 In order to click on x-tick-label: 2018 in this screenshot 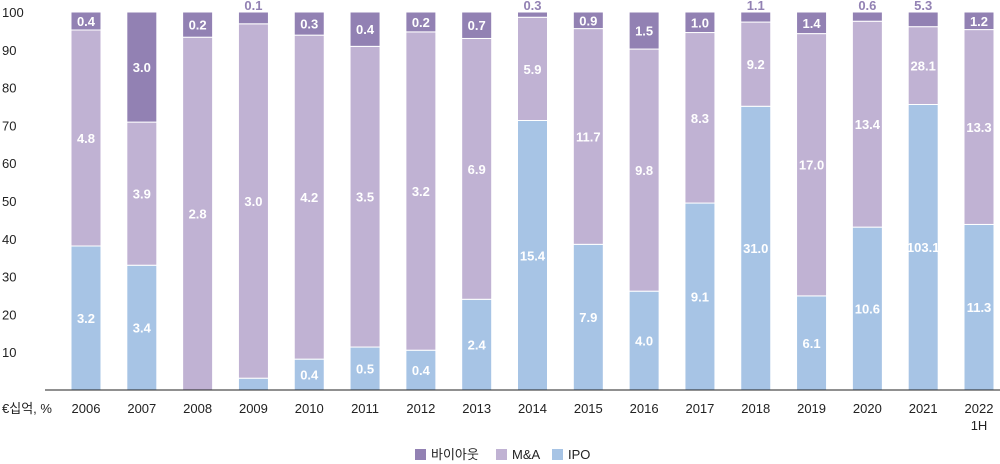, I will do `click(755, 408)`.